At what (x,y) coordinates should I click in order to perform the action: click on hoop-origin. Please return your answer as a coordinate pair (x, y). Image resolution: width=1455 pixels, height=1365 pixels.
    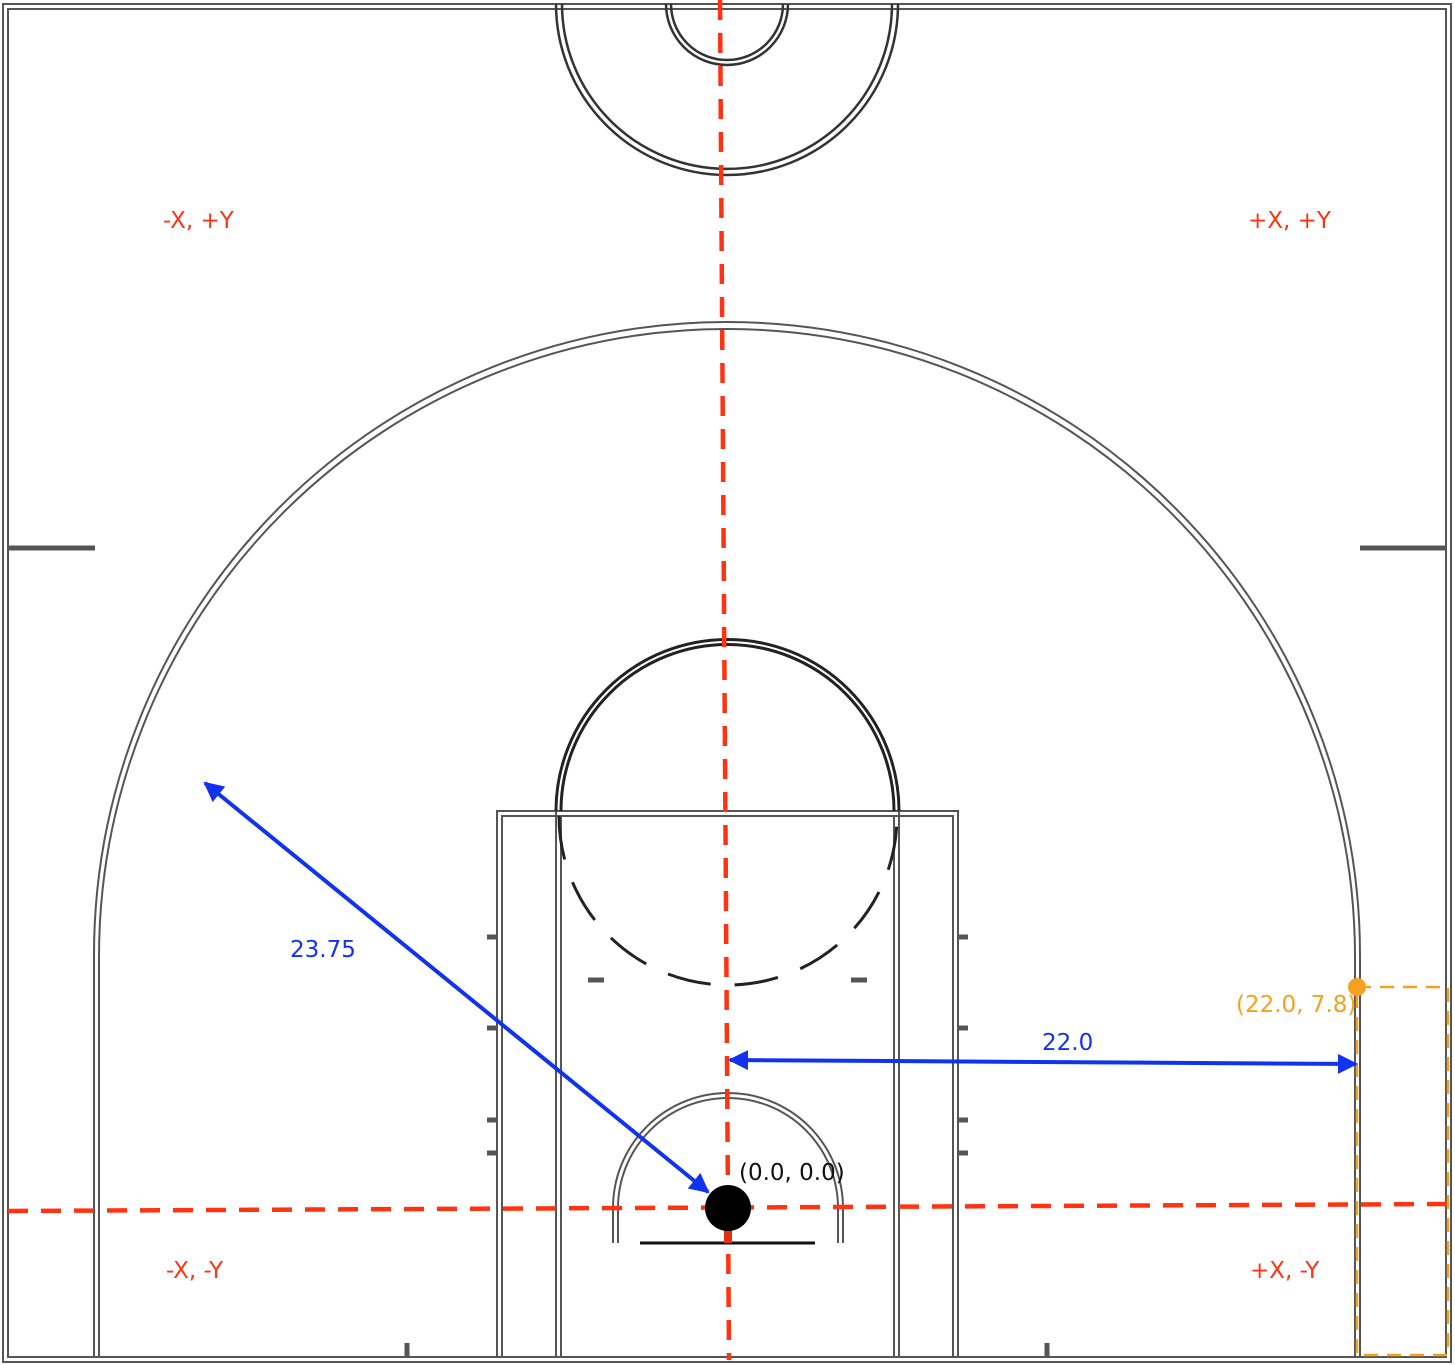
    Looking at the image, I should click on (728, 1208).